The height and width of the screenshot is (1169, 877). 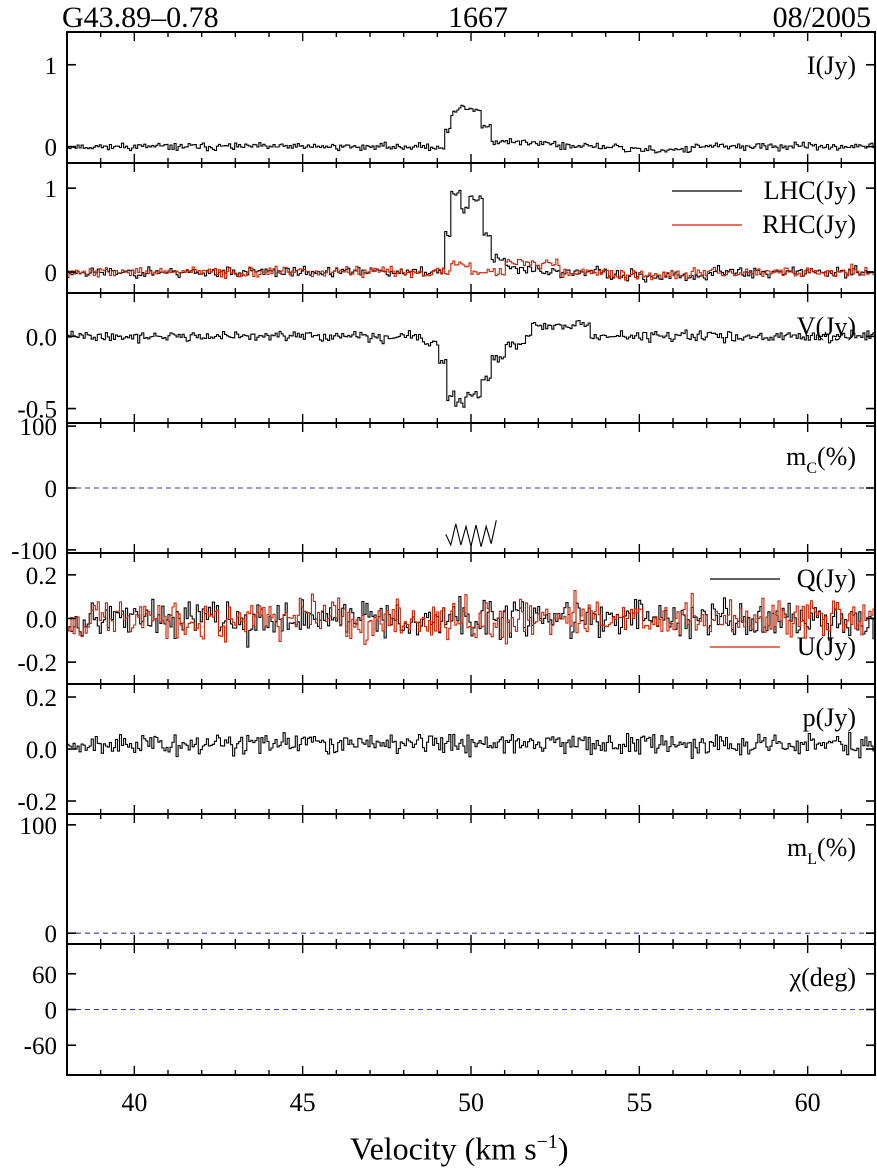 I want to click on y-tick-label-ml: 0, so click(x=51, y=934).